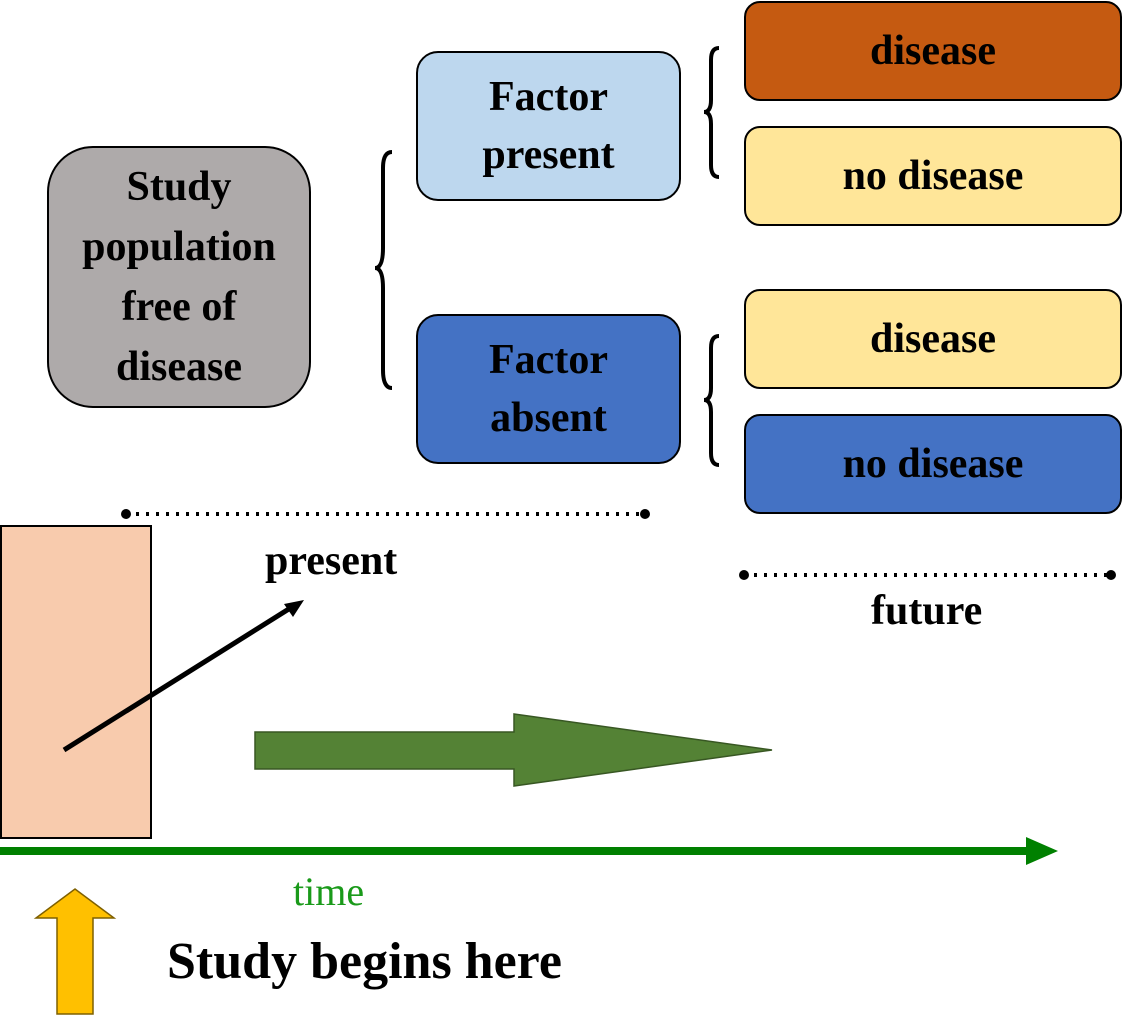  I want to click on study-begins-arrow-icon, so click(75, 951).